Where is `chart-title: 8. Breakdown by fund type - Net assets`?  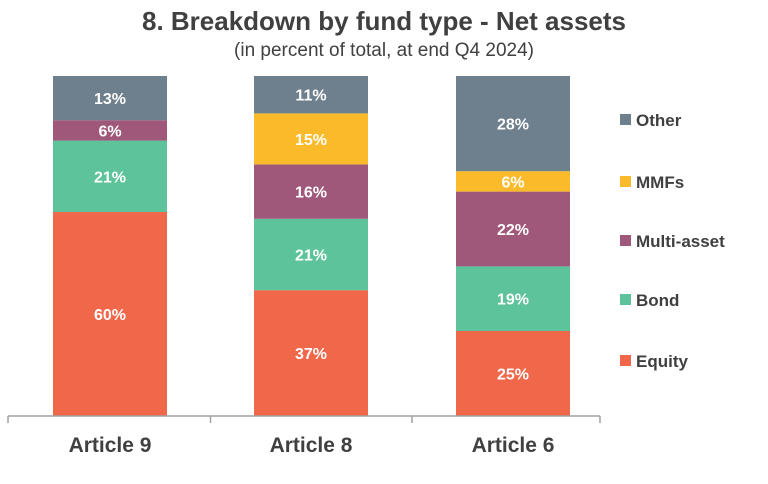
chart-title: 8. Breakdown by fund type - Net assets is located at coordinates (383, 21).